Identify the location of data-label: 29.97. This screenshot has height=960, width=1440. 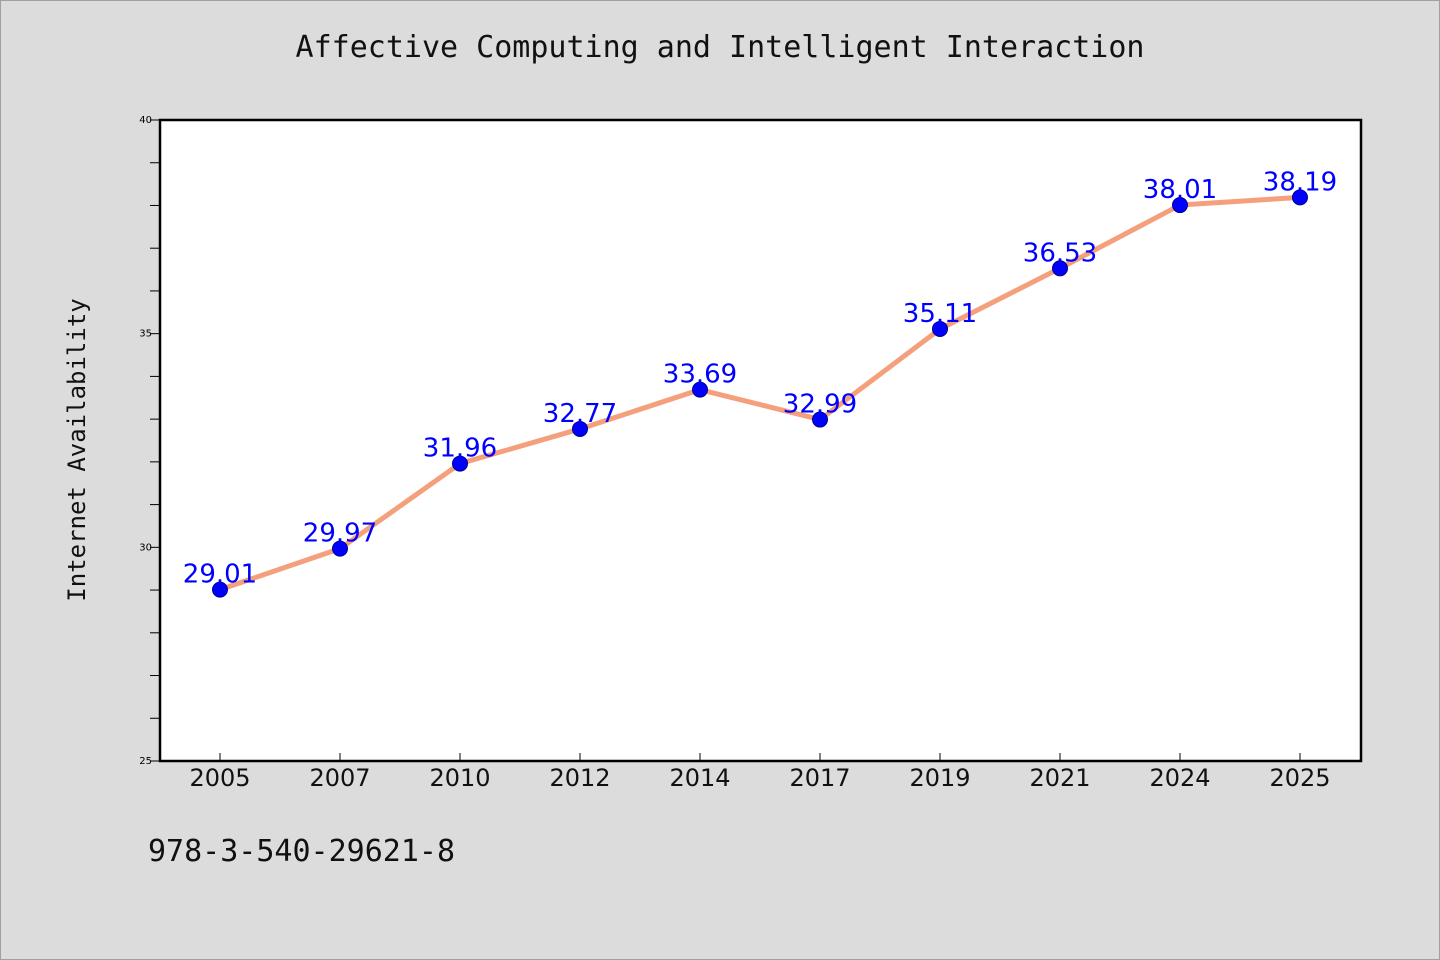
(340, 534).